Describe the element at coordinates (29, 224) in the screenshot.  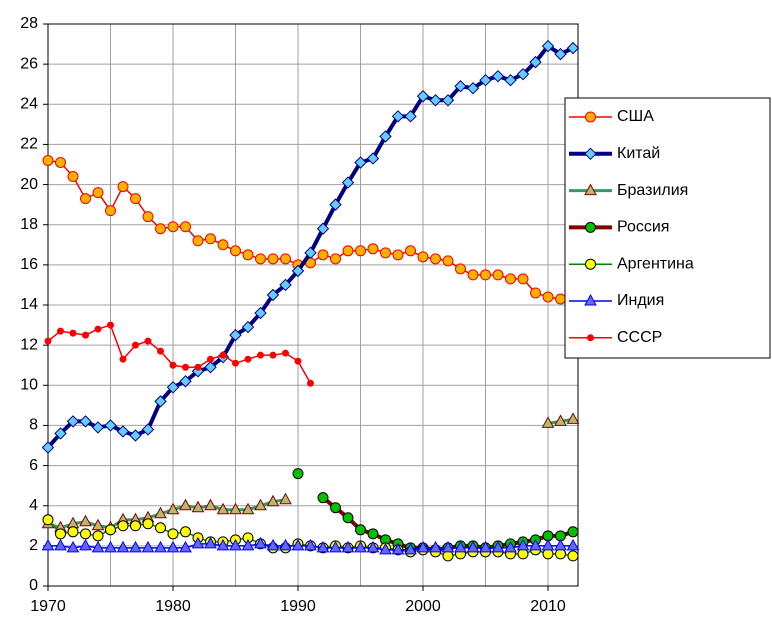
I see `y-tick-label: 18` at that location.